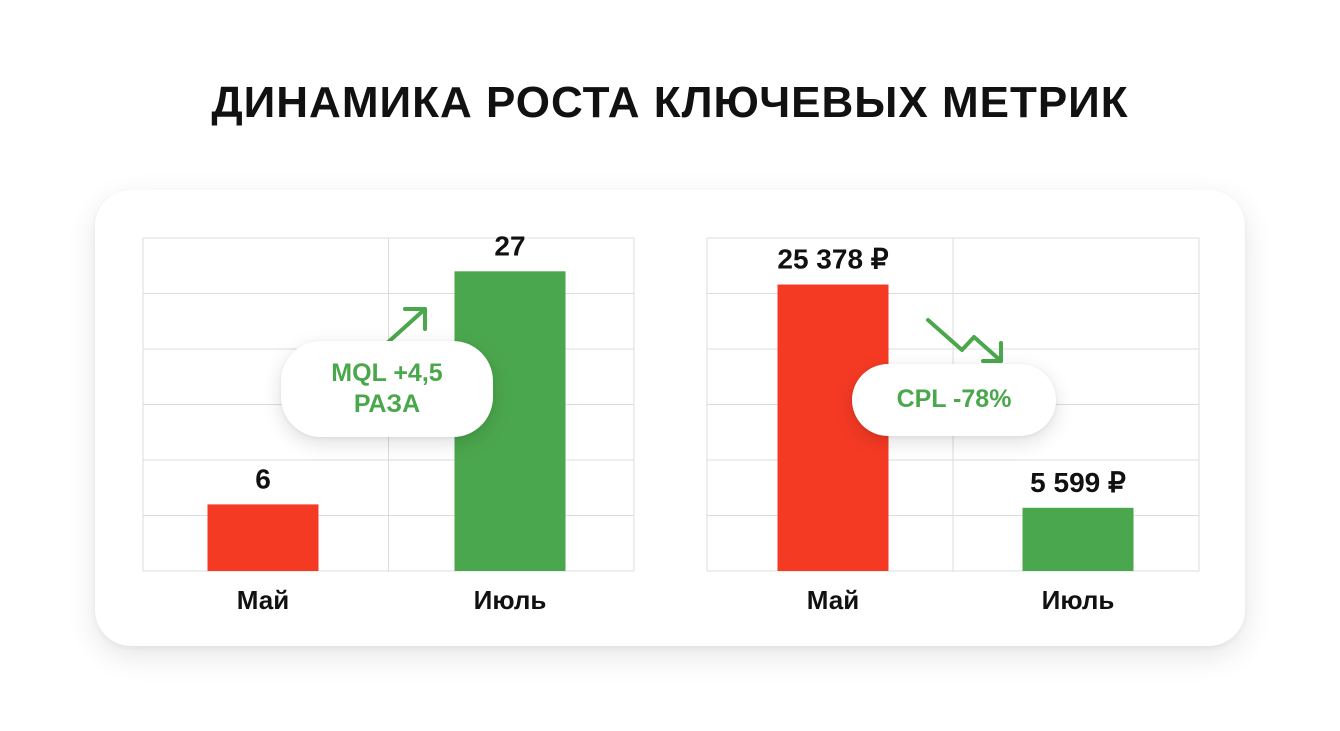 The width and height of the screenshot is (1340, 731). What do you see at coordinates (405, 327) in the screenshot?
I see `arrow-up-icon` at bounding box center [405, 327].